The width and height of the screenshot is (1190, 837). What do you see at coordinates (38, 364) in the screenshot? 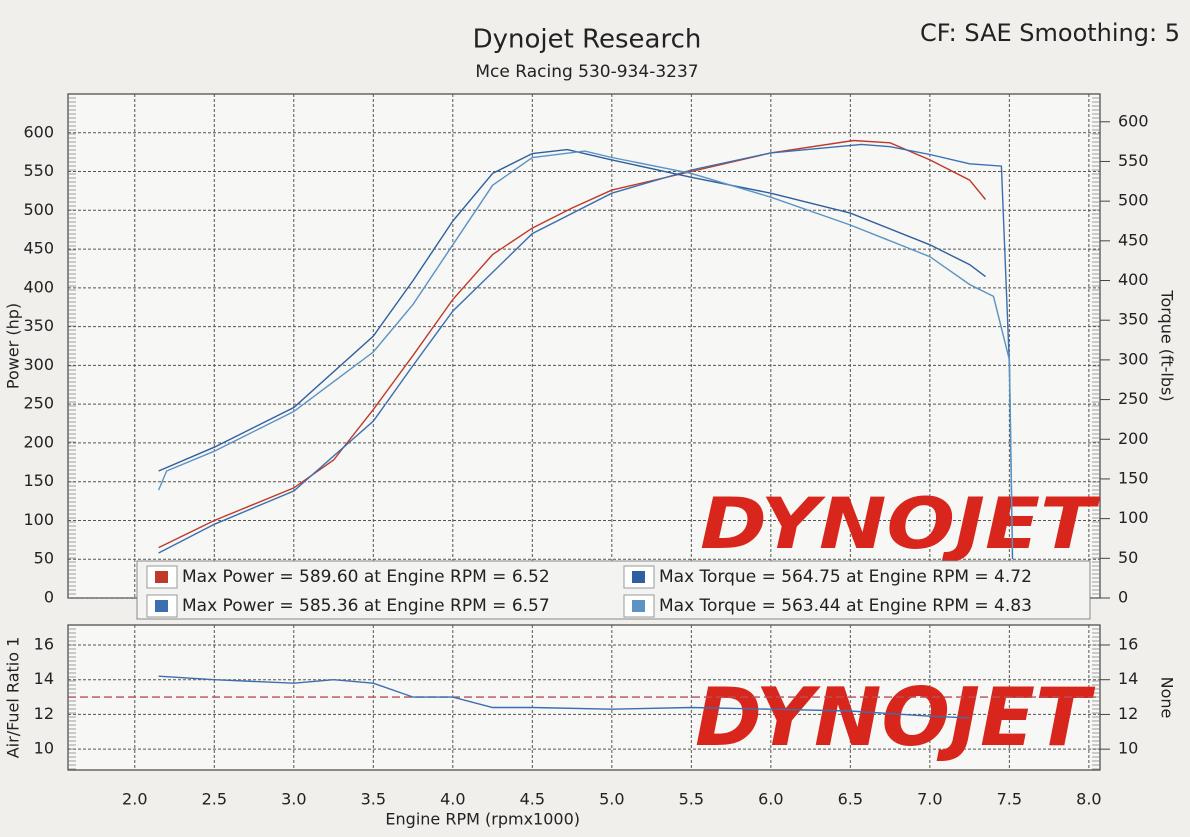
I see `y-tick-label: 300` at bounding box center [38, 364].